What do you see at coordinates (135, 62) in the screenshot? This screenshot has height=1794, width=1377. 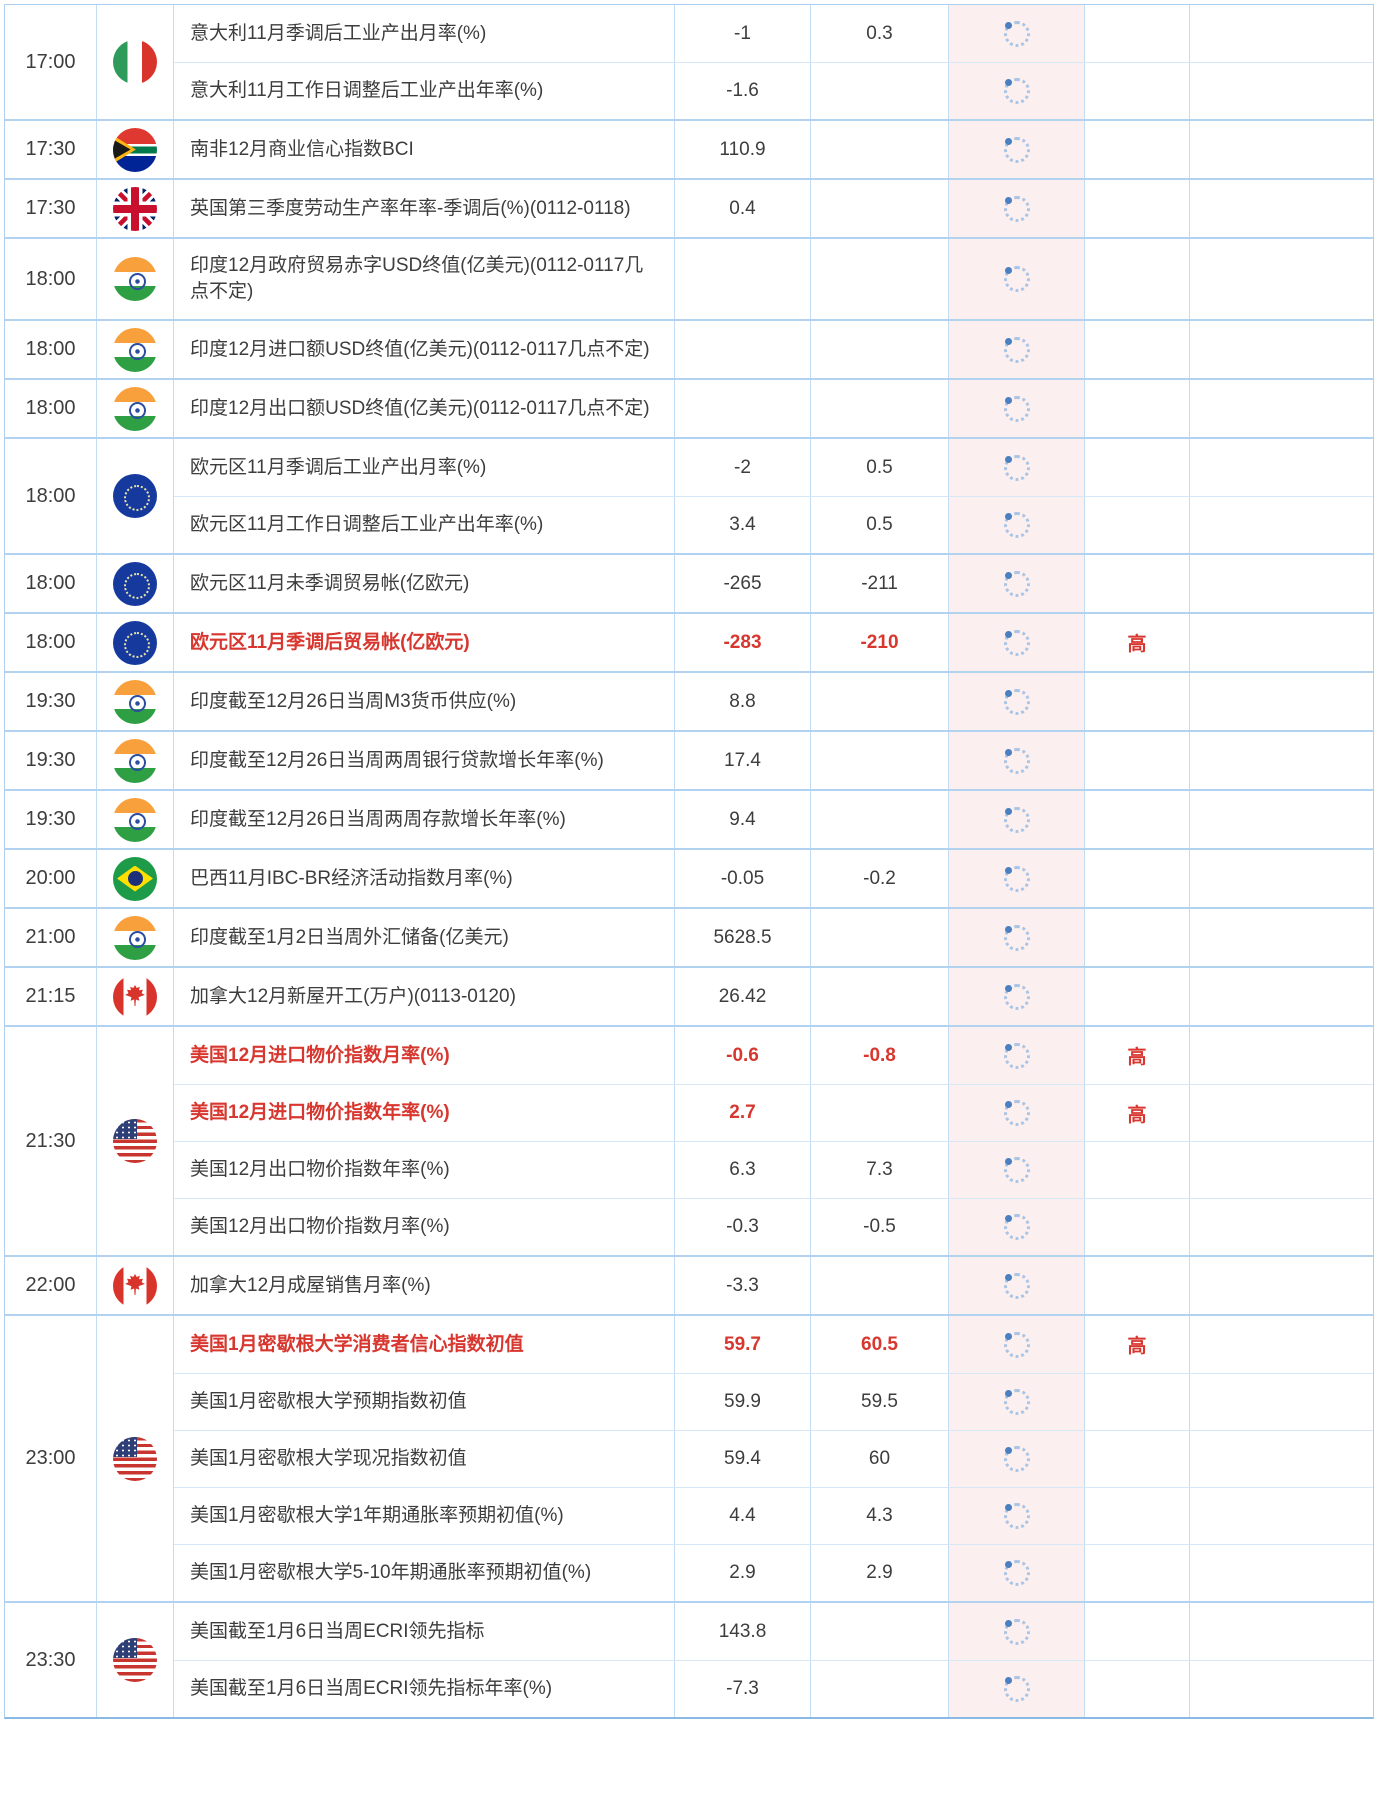 I see `flag-italy-icon` at bounding box center [135, 62].